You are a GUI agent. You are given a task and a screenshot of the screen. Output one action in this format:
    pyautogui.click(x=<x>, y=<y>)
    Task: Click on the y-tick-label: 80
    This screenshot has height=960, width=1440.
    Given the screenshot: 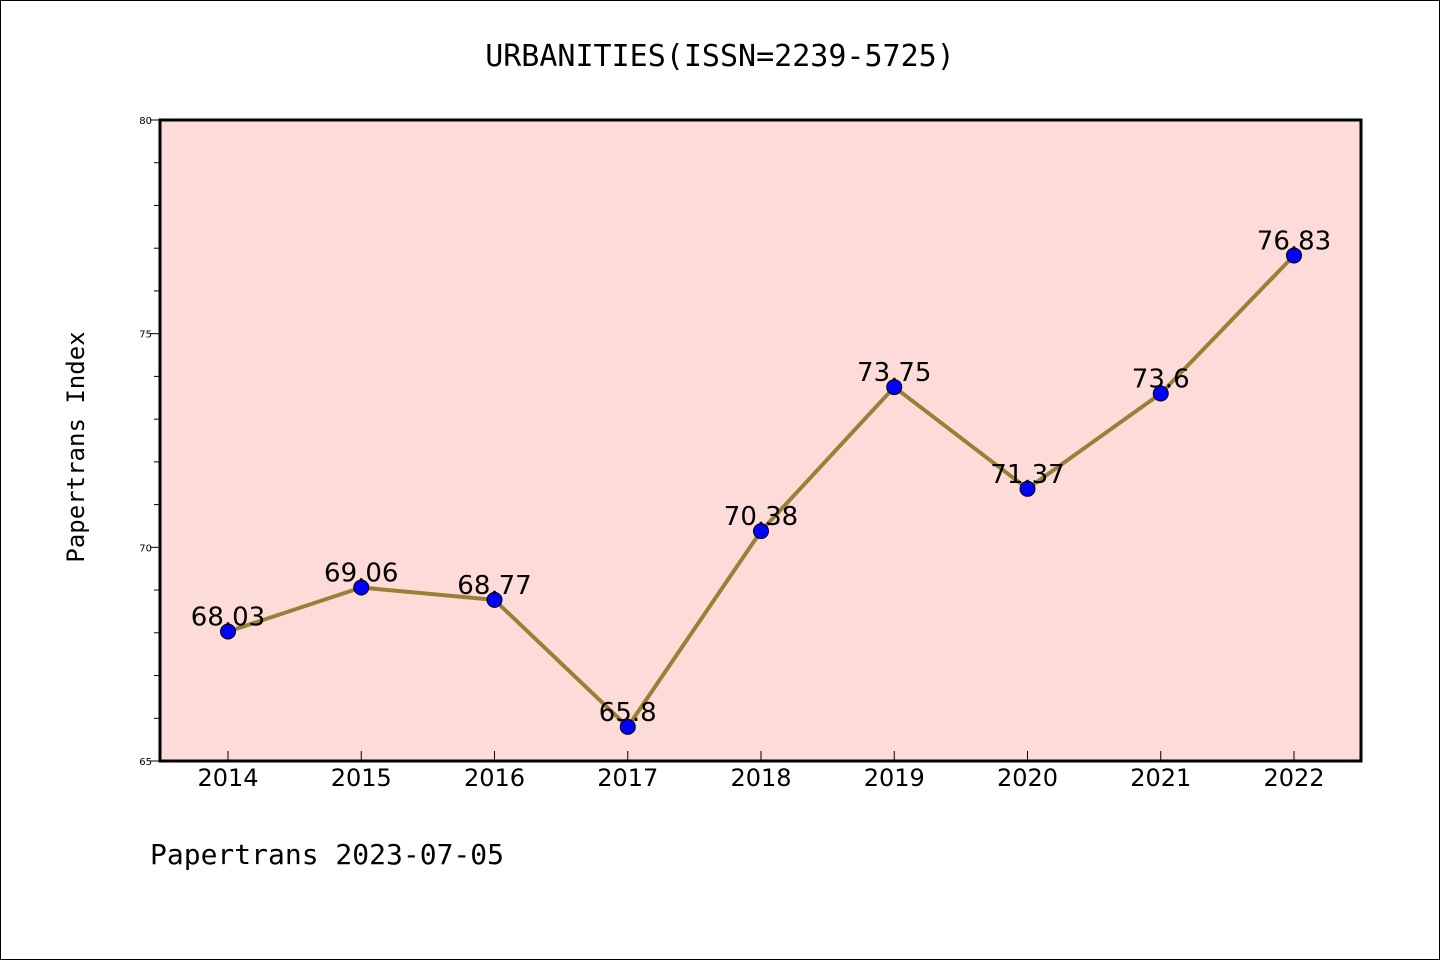 What is the action you would take?
    pyautogui.click(x=145, y=121)
    